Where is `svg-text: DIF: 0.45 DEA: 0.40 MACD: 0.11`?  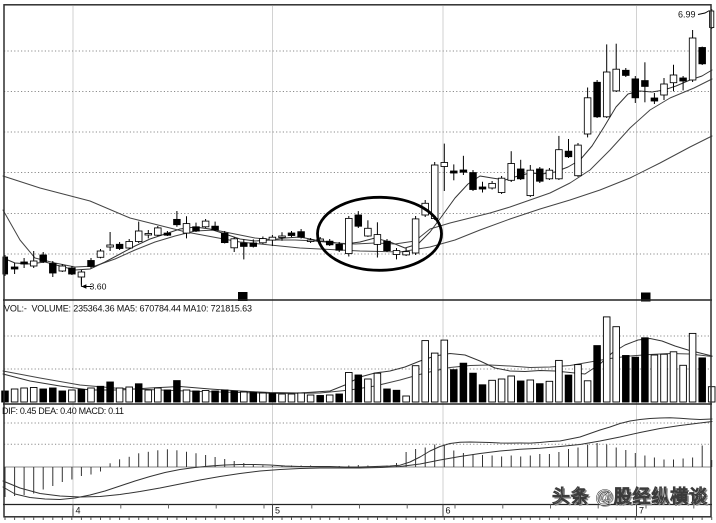
svg-text: DIF: 0.45 DEA: 0.40 MACD: 0.11 is located at coordinates (63, 411).